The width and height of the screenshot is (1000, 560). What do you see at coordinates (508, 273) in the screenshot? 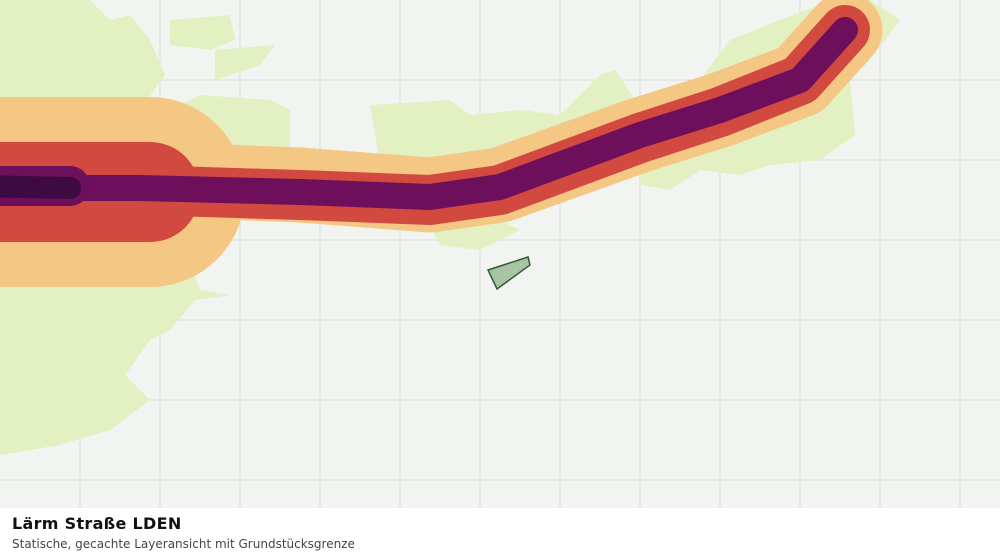
I see `parcel-boundary` at bounding box center [508, 273].